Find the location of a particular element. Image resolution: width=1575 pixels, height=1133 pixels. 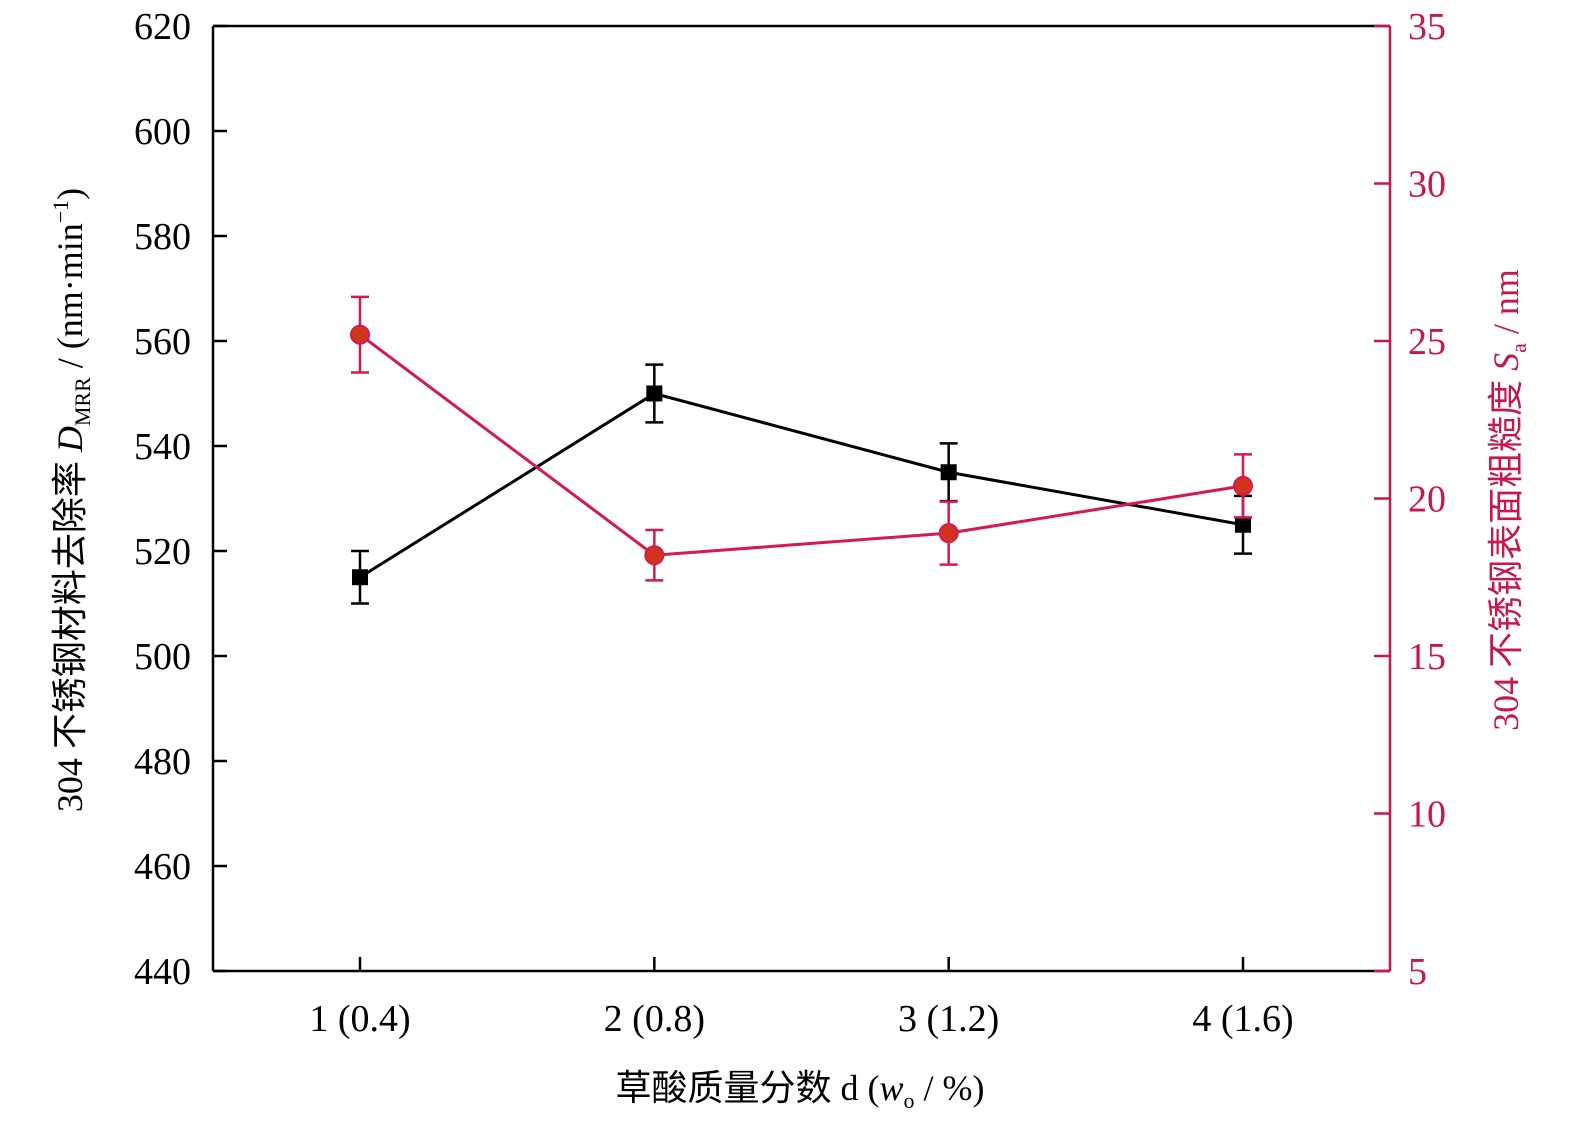

y-right-tick-label: 20 is located at coordinates (1427, 500).